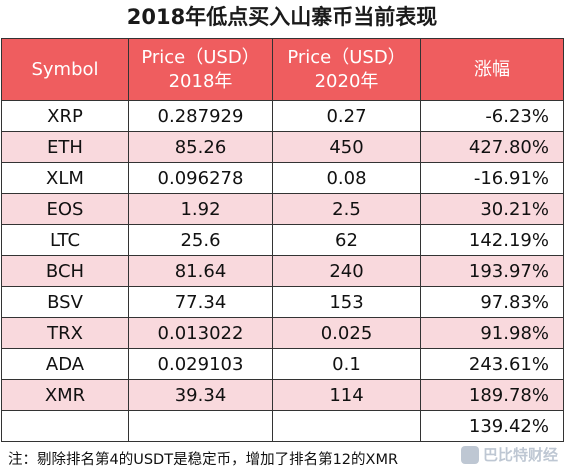 The height and width of the screenshot is (473, 564). Describe the element at coordinates (65, 147) in the screenshot. I see `cell-symbol: ETH` at that location.